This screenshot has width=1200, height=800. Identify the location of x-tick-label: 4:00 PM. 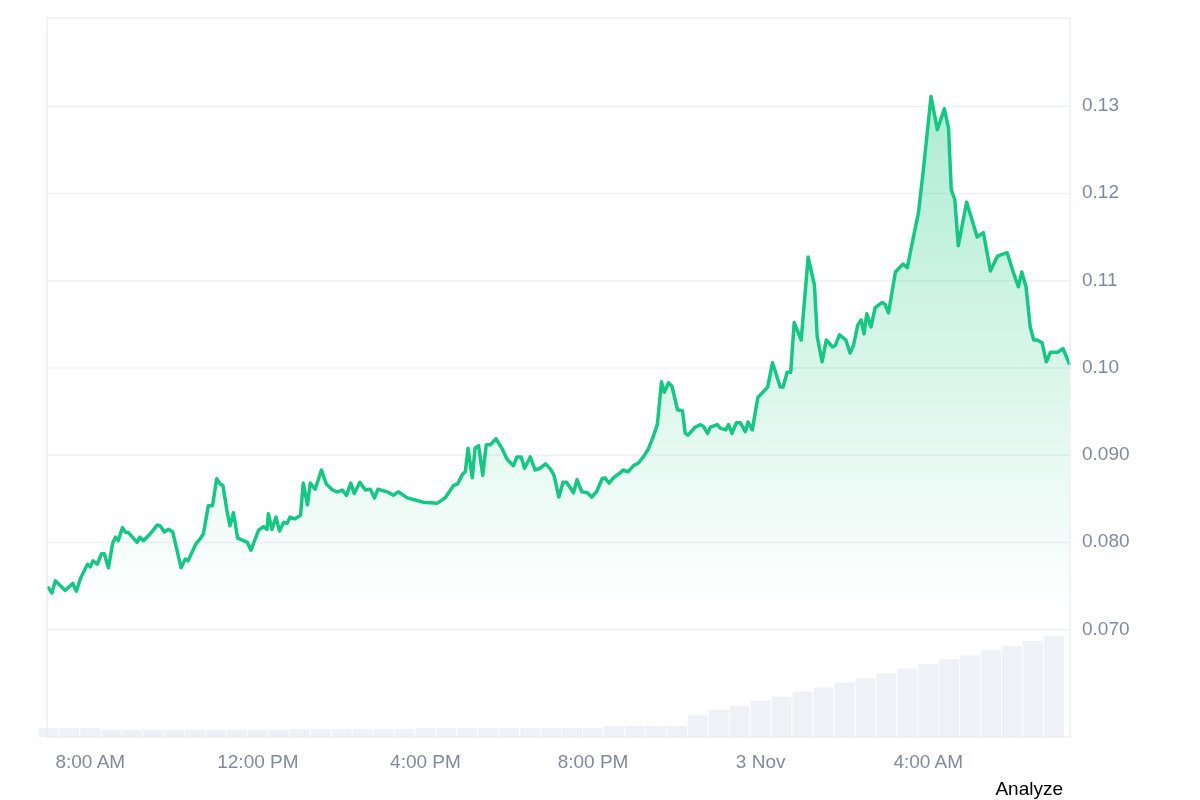
(425, 761).